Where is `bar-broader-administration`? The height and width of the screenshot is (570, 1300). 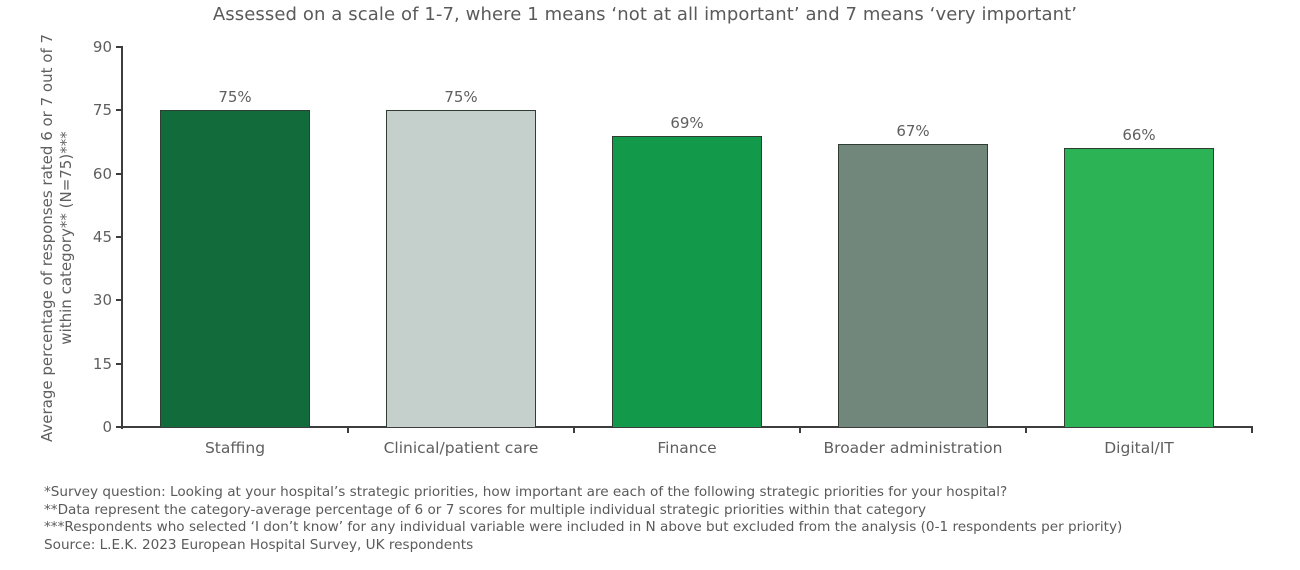
bar-broader-administration is located at coordinates (913, 285).